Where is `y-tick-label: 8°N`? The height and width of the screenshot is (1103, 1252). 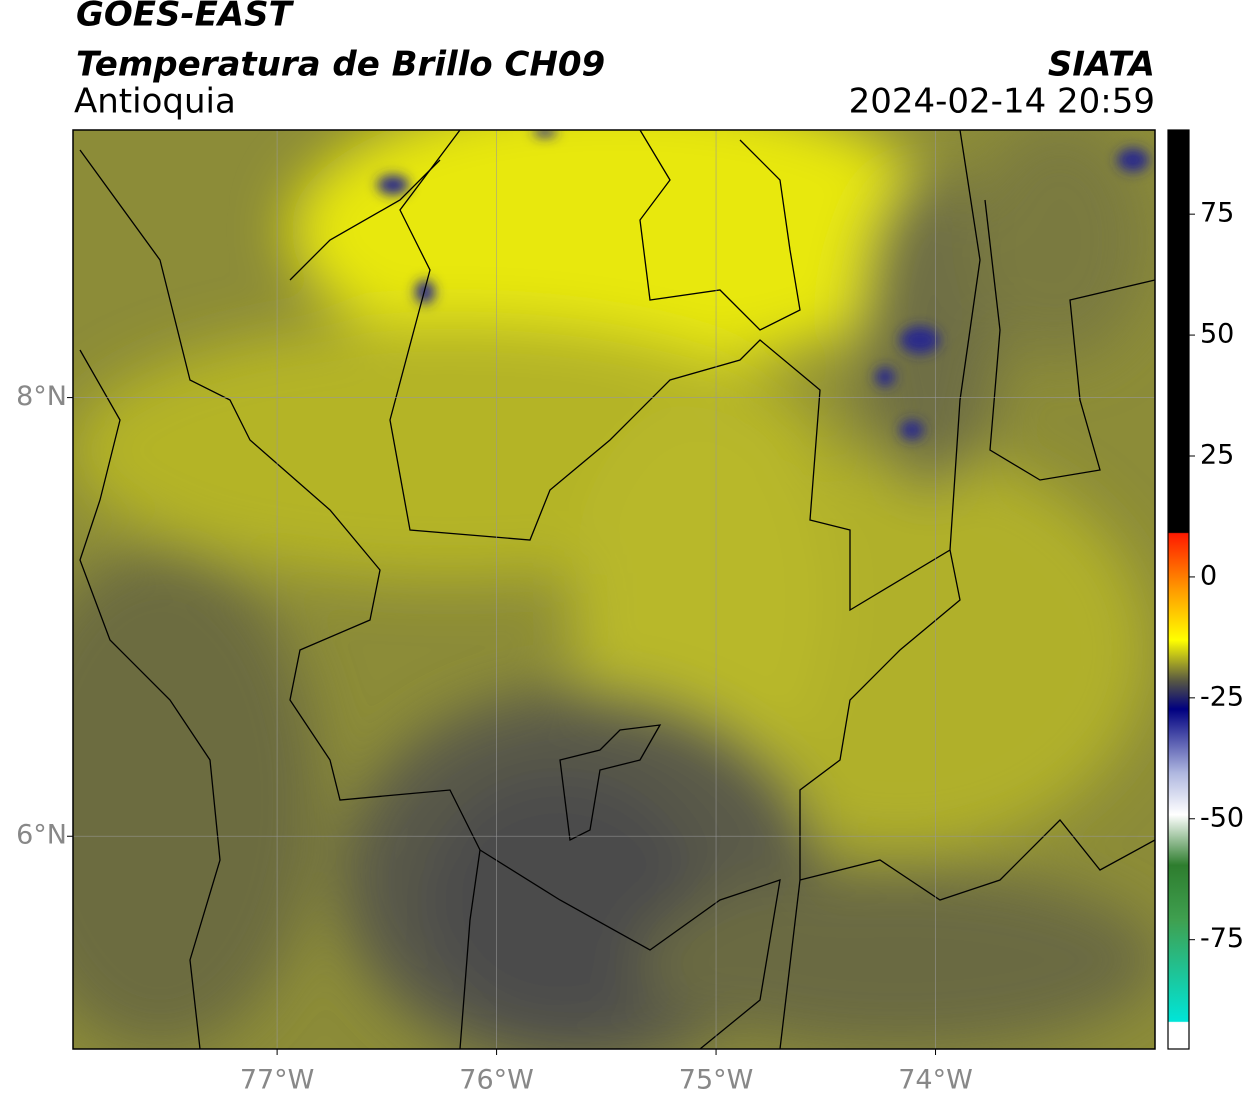
y-tick-label: 8°N is located at coordinates (41, 396).